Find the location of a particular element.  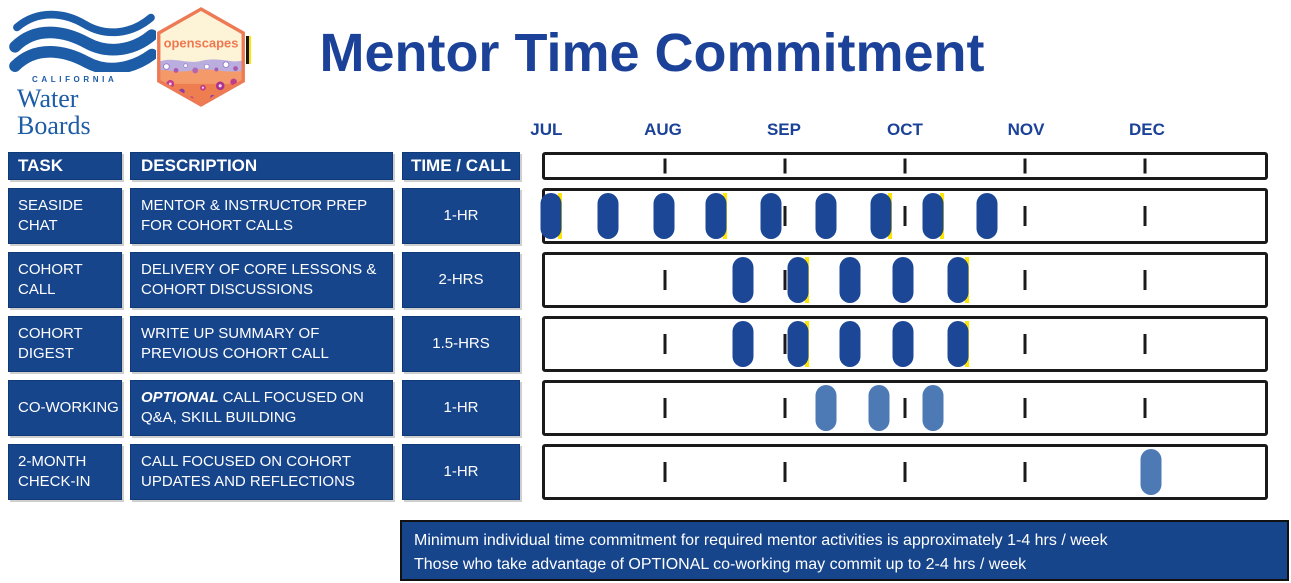

timeline-row-2-month-check-in is located at coordinates (905, 472).